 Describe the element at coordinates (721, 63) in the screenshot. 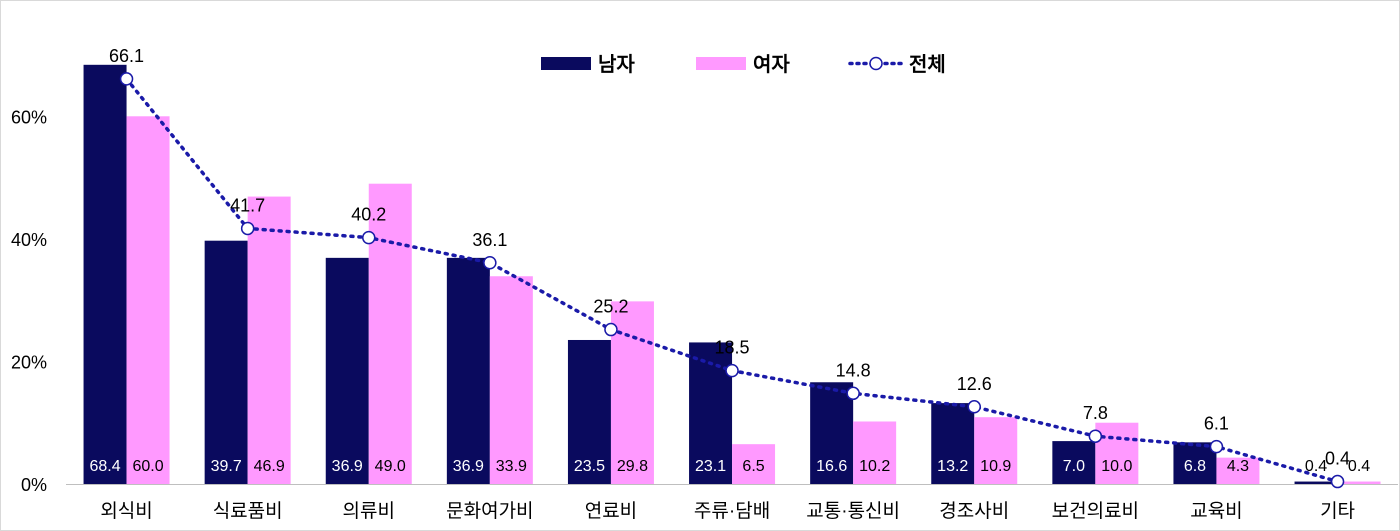

I see `legend-swatch-female` at that location.